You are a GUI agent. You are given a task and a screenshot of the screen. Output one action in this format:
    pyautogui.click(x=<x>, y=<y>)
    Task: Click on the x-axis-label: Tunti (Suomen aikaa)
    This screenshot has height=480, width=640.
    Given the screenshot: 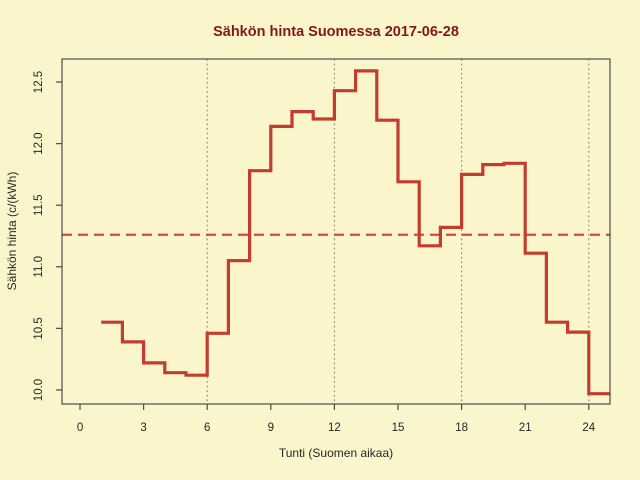 What is the action you would take?
    pyautogui.click(x=336, y=453)
    